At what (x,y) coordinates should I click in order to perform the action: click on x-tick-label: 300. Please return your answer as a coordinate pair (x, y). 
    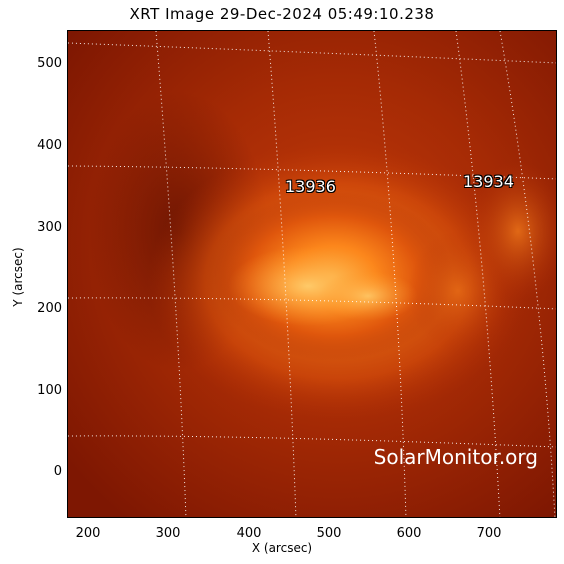
    Looking at the image, I should click on (168, 533).